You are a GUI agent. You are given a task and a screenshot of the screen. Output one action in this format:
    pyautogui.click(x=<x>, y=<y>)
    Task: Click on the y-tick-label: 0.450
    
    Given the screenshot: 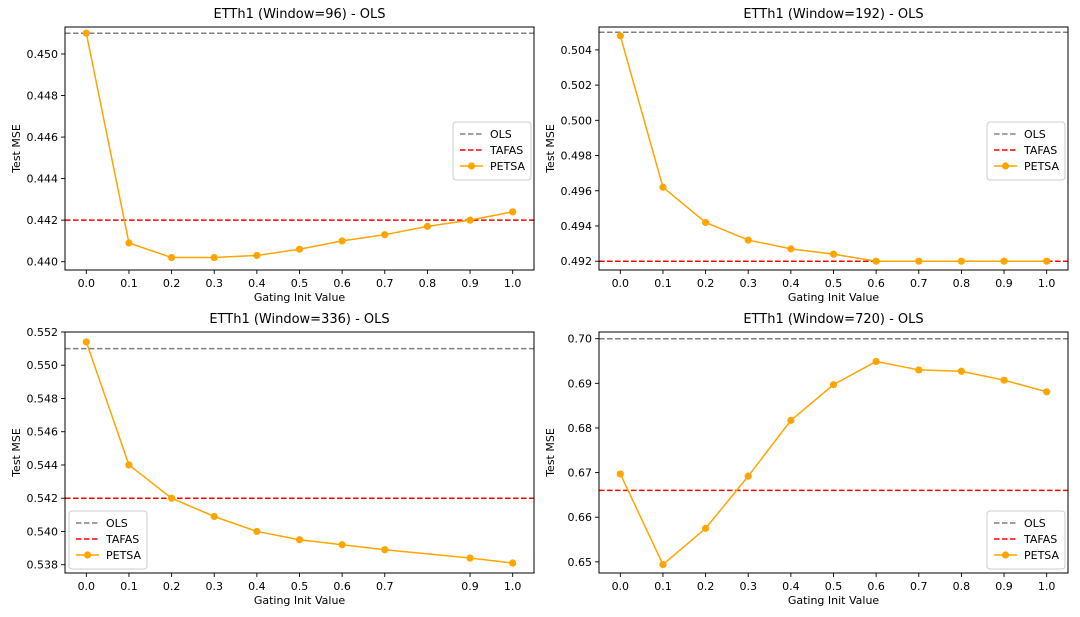 What is the action you would take?
    pyautogui.click(x=43, y=54)
    